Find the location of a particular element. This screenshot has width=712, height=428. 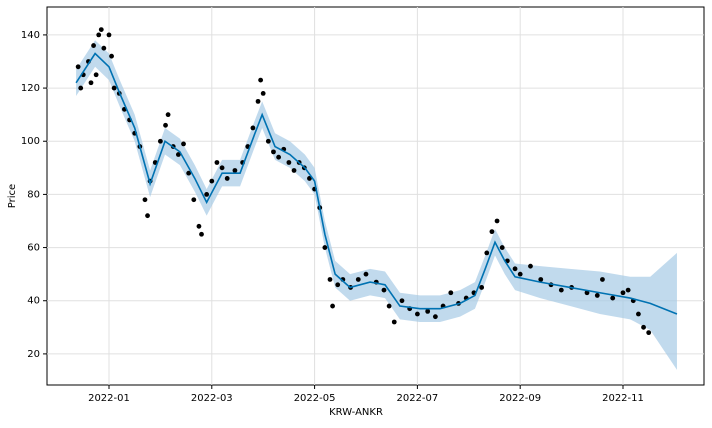

y-axis-label: Price is located at coordinates (12, 196).